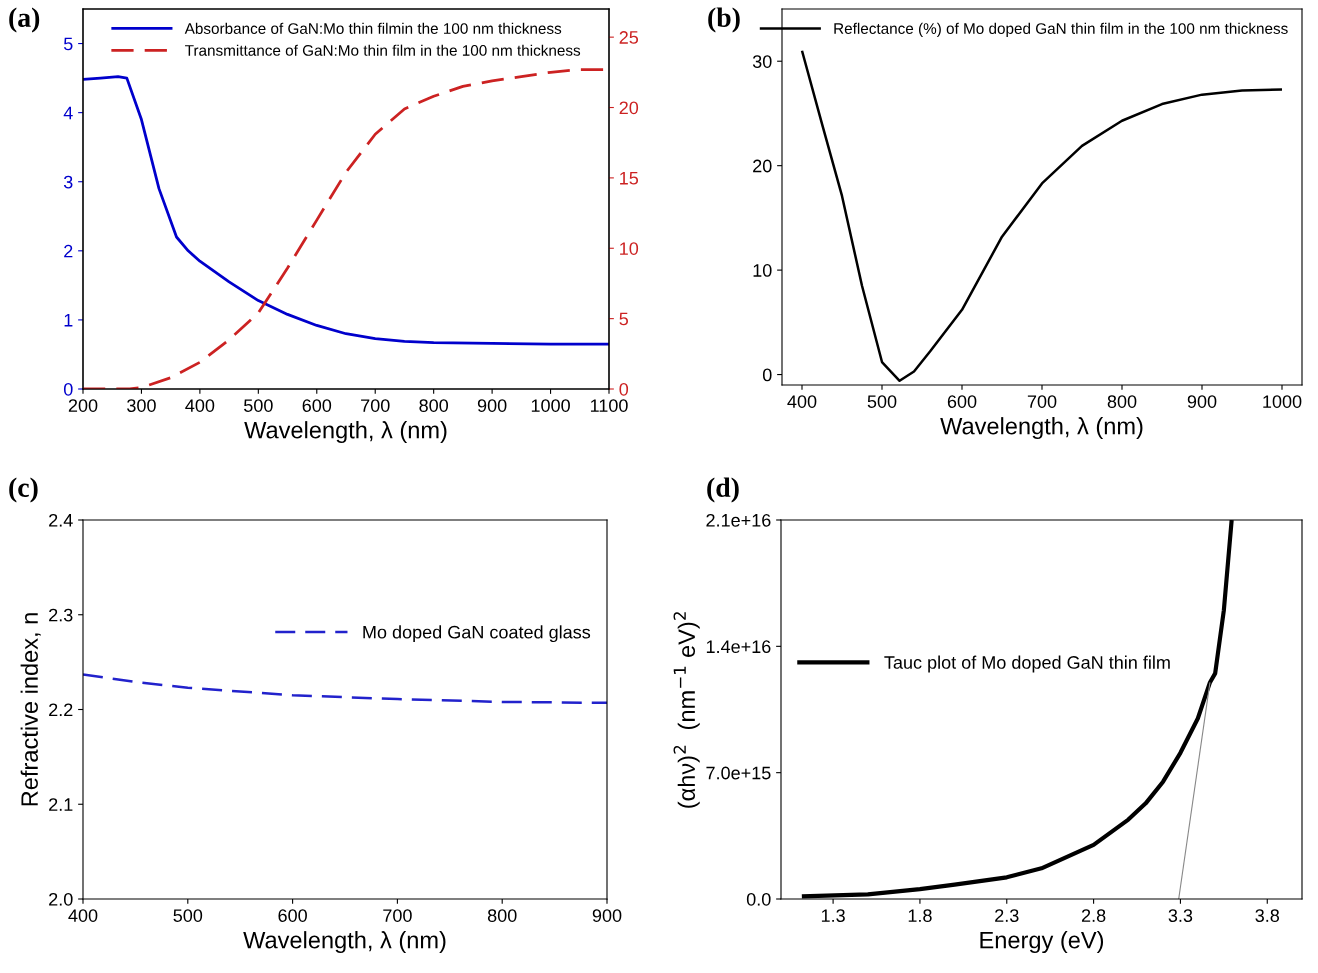  I want to click on x-axis-title: Energy (eV), so click(1042, 942).